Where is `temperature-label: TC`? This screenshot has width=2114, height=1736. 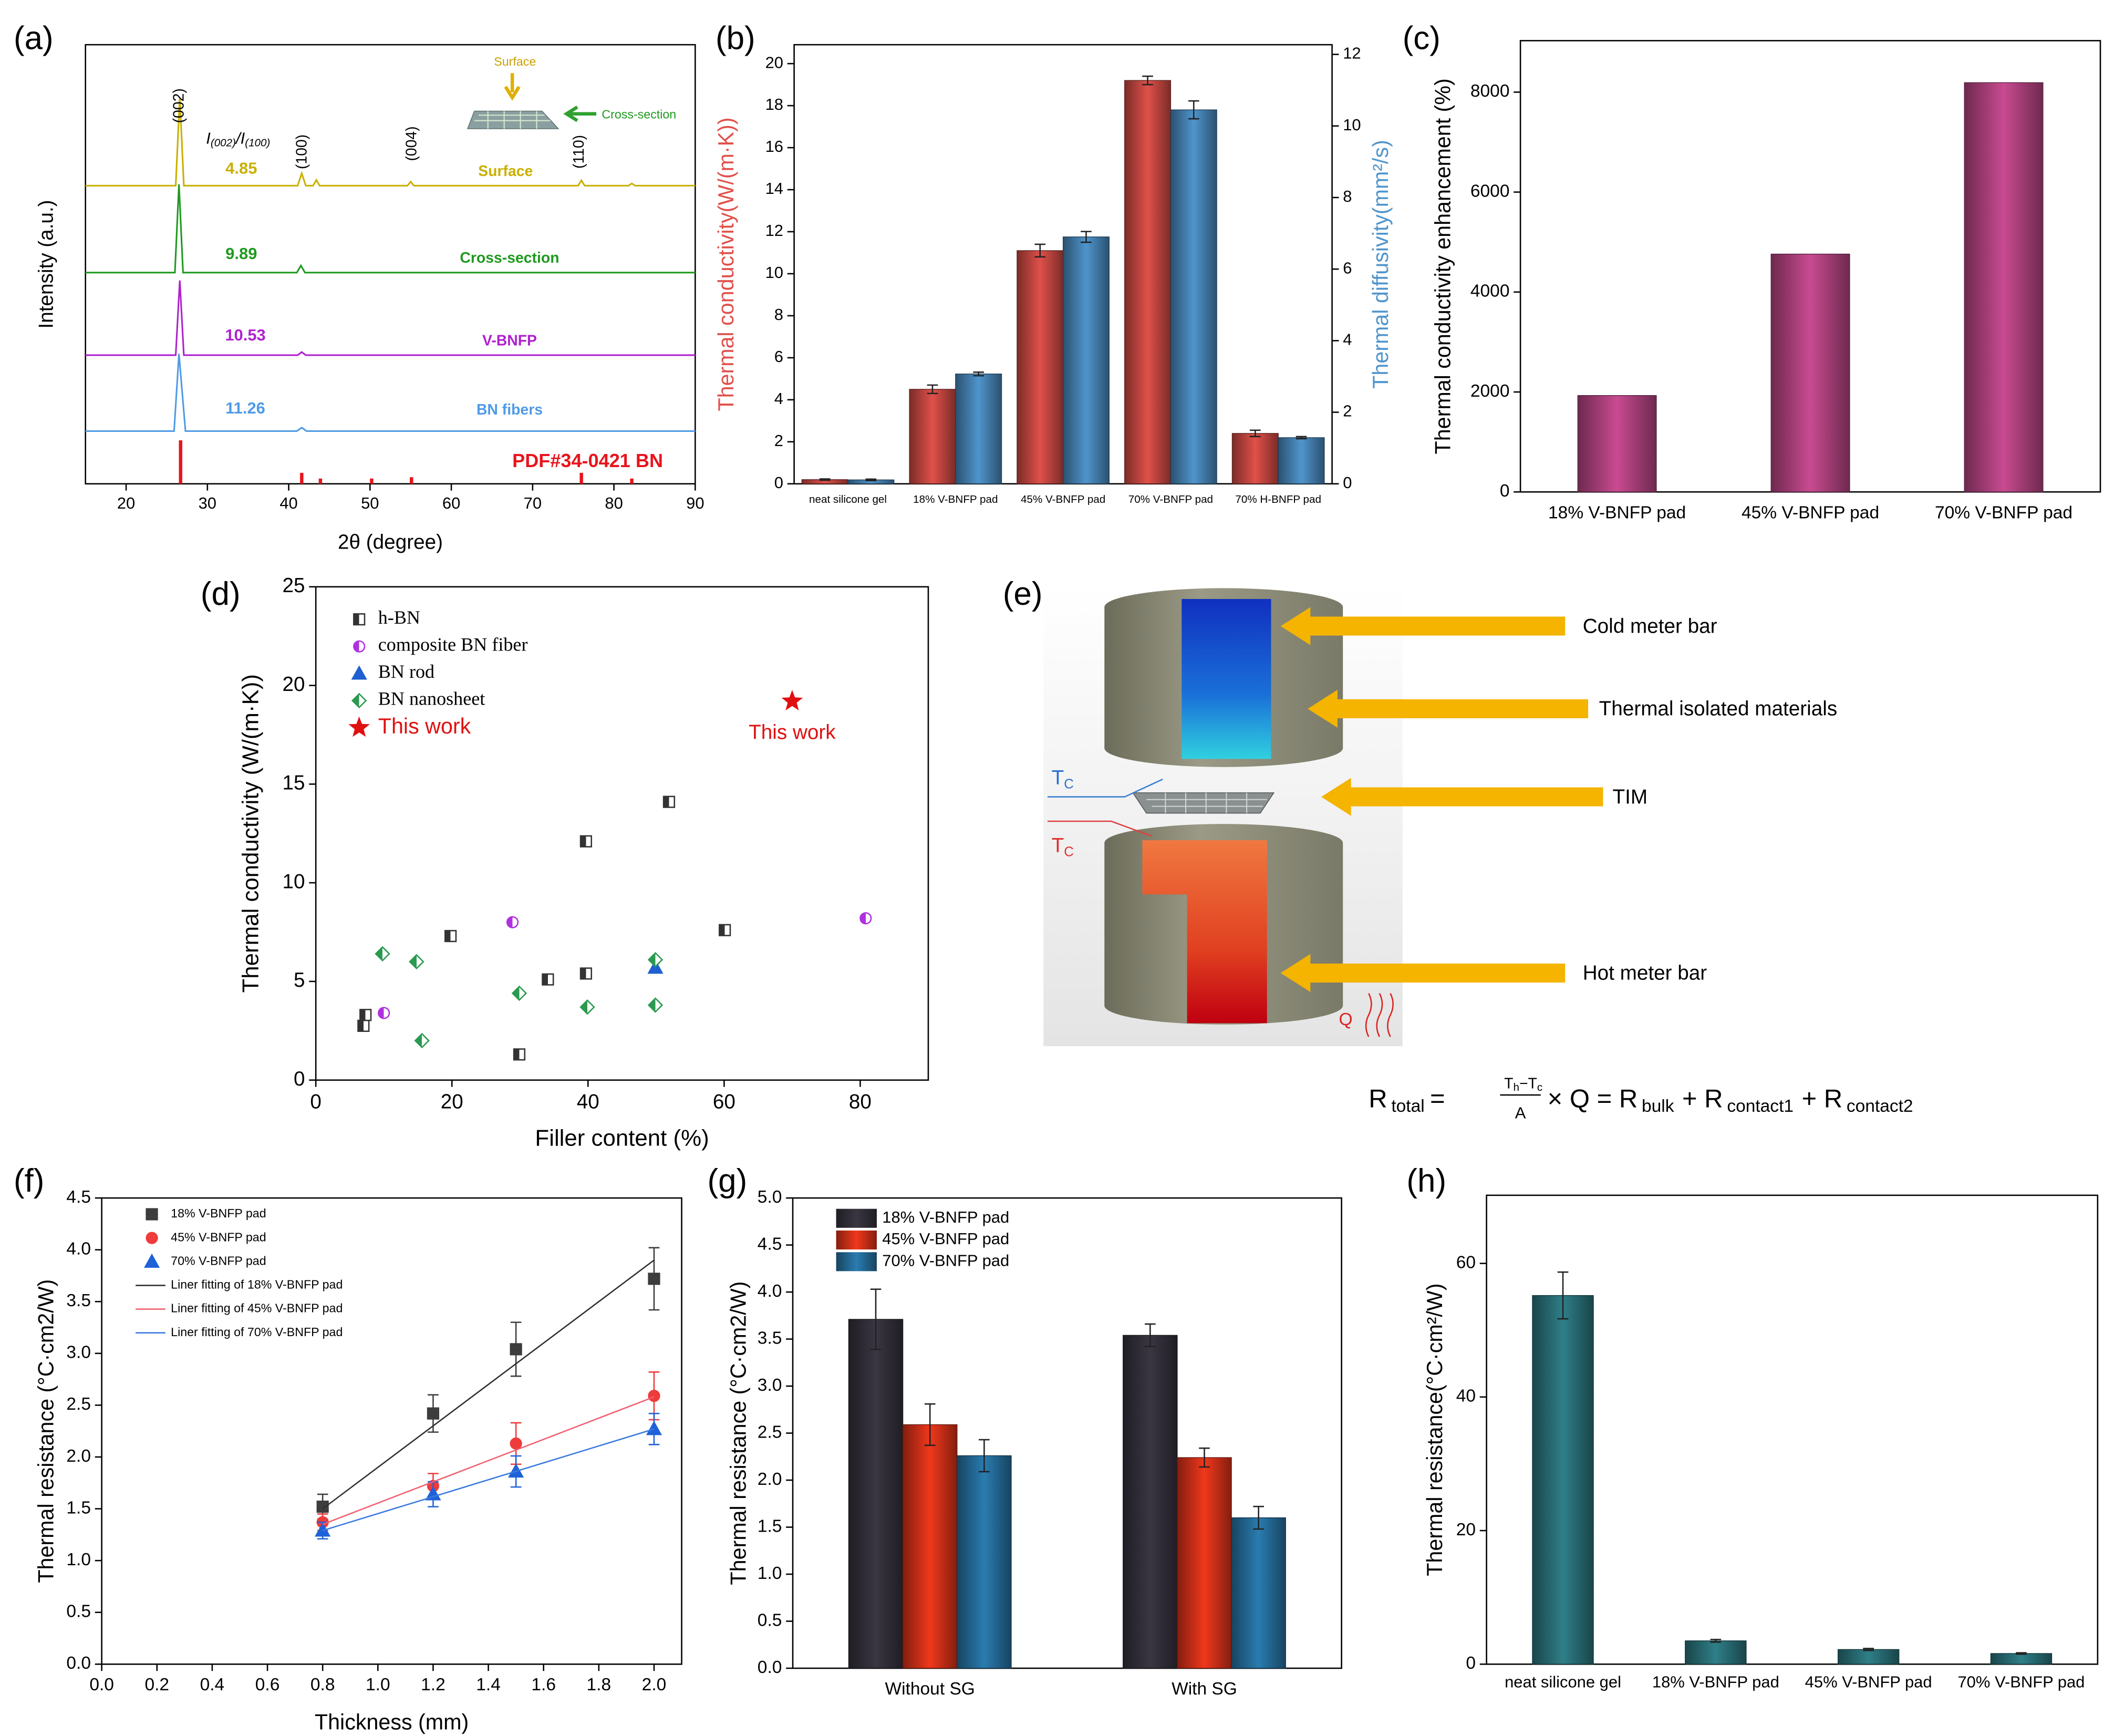
temperature-label: TC is located at coordinates (1063, 779).